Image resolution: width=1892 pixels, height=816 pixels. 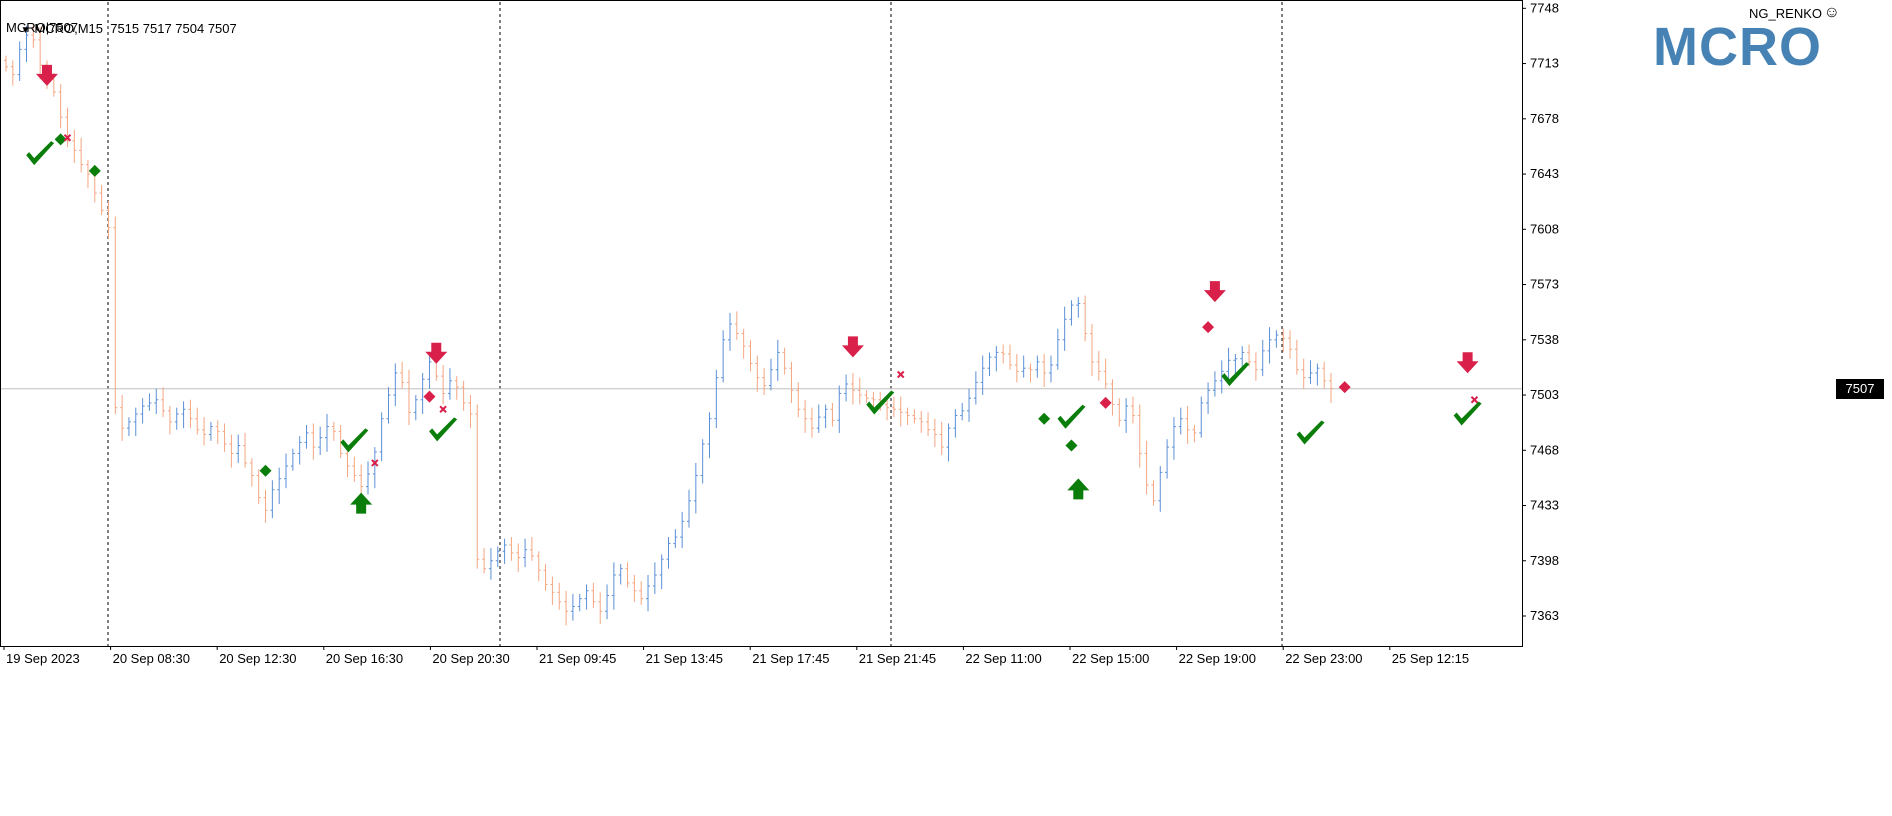 What do you see at coordinates (897, 658) in the screenshot?
I see `x-tick-label: 21 Sep 21:45` at bounding box center [897, 658].